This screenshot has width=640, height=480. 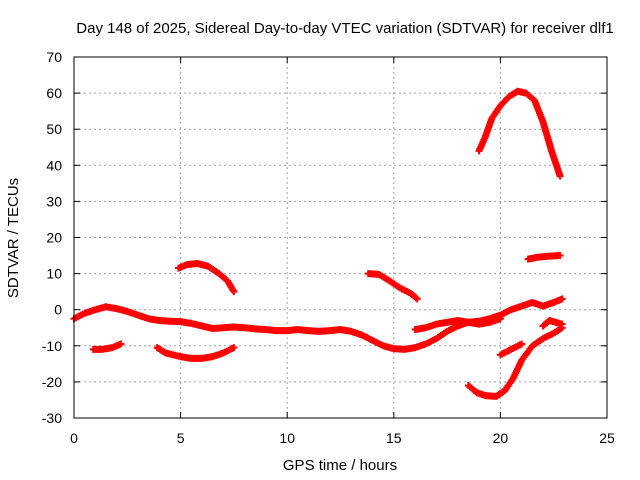 What do you see at coordinates (394, 438) in the screenshot?
I see `x-tick-label: 15` at bounding box center [394, 438].